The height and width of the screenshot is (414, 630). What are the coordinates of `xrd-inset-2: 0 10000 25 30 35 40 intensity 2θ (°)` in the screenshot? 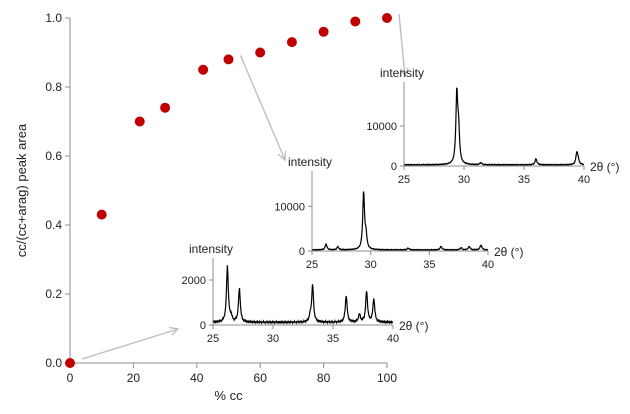 It's located at (398, 213).